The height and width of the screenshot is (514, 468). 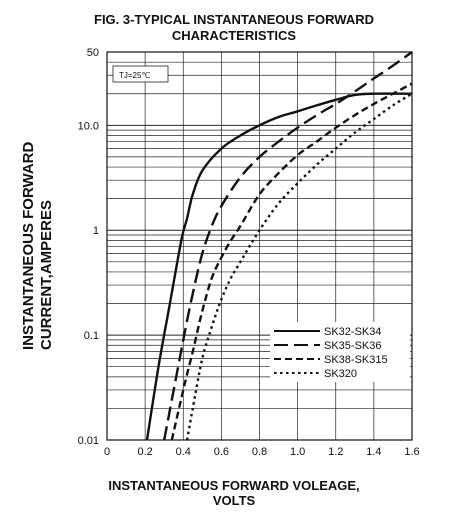 I want to click on x-tick-label: 0.4, so click(x=183, y=452).